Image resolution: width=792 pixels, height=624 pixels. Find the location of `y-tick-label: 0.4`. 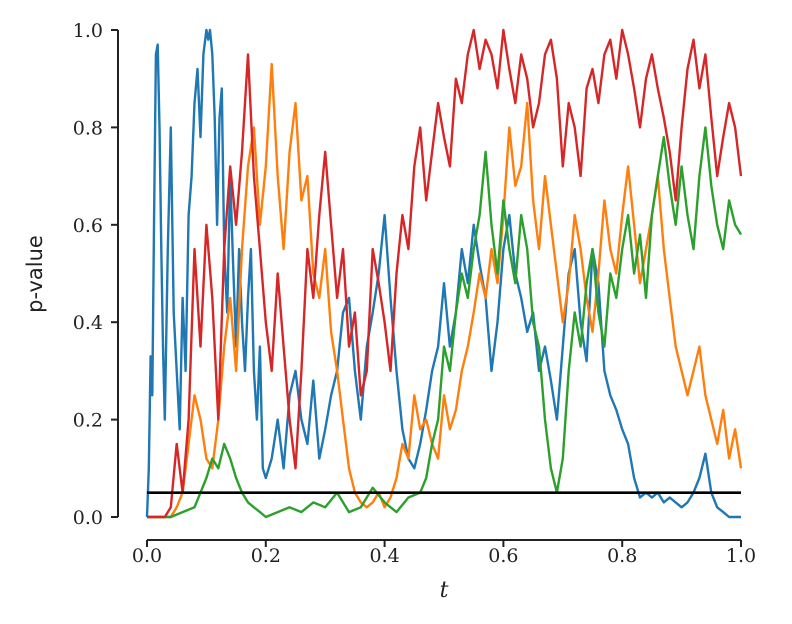

y-tick-label: 0.4 is located at coordinates (88, 323).